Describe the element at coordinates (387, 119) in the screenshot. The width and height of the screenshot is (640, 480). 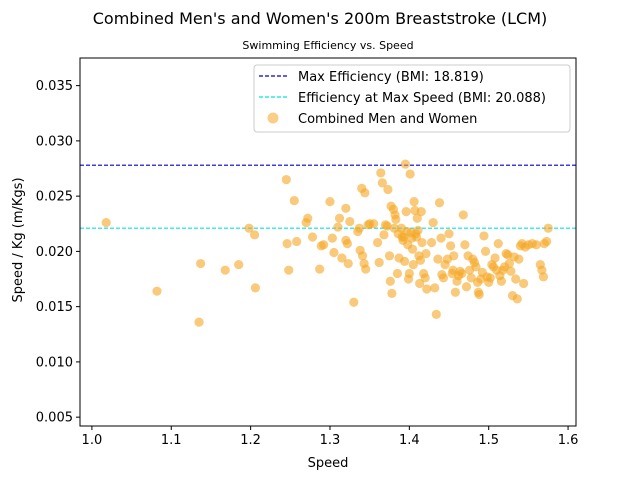
I see `legend-label-combined: Combined Men and Women` at that location.